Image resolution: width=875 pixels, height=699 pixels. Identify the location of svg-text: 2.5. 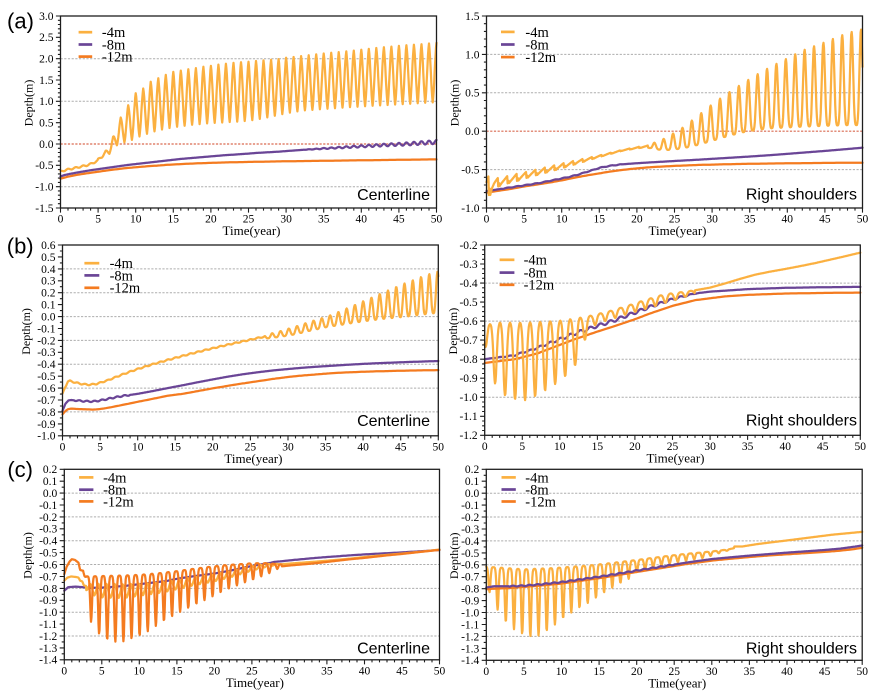
(46, 38).